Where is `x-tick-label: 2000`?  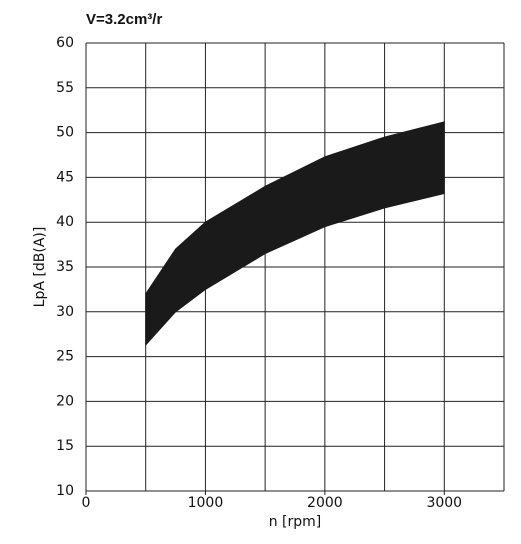
x-tick-label: 2000 is located at coordinates (325, 503).